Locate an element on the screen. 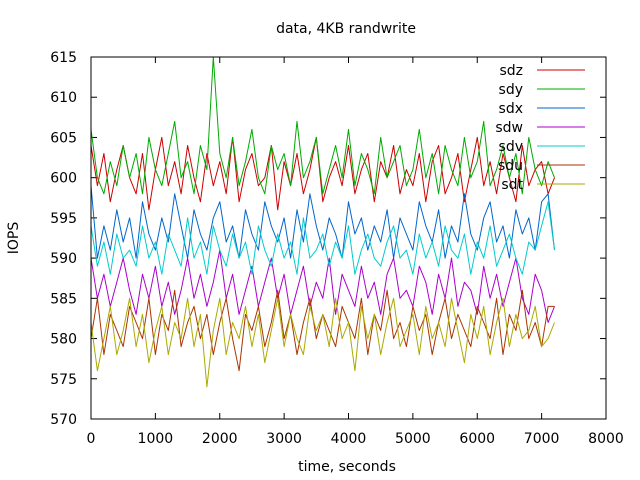 This screenshot has height=480, width=640. series-line-sdw is located at coordinates (322, 286).